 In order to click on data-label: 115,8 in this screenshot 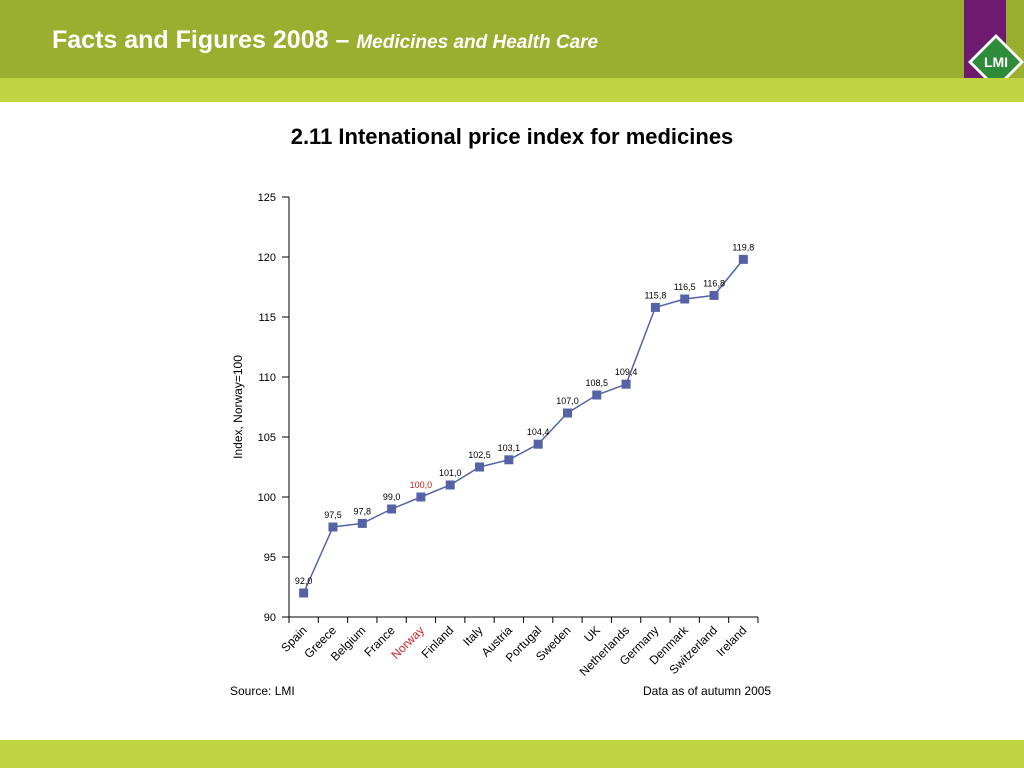, I will do `click(655, 295)`.